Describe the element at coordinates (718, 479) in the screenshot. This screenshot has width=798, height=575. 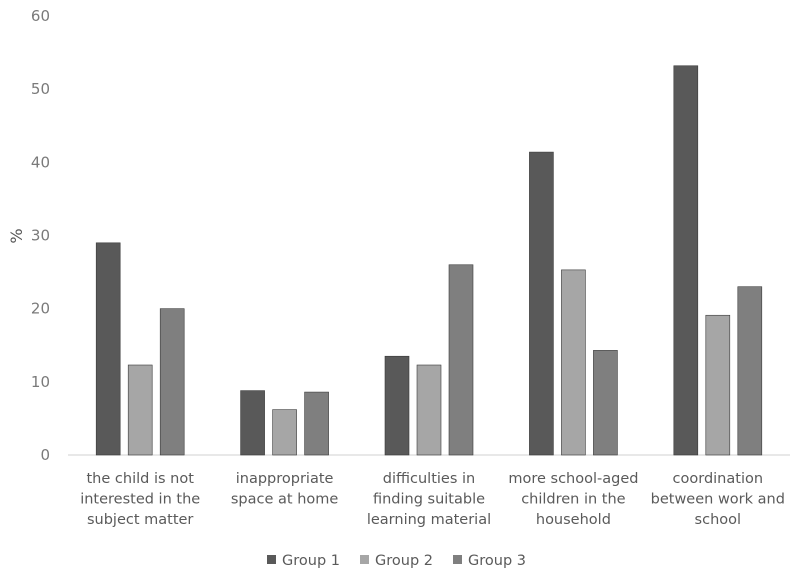
I see `category-label-line: coordination` at that location.